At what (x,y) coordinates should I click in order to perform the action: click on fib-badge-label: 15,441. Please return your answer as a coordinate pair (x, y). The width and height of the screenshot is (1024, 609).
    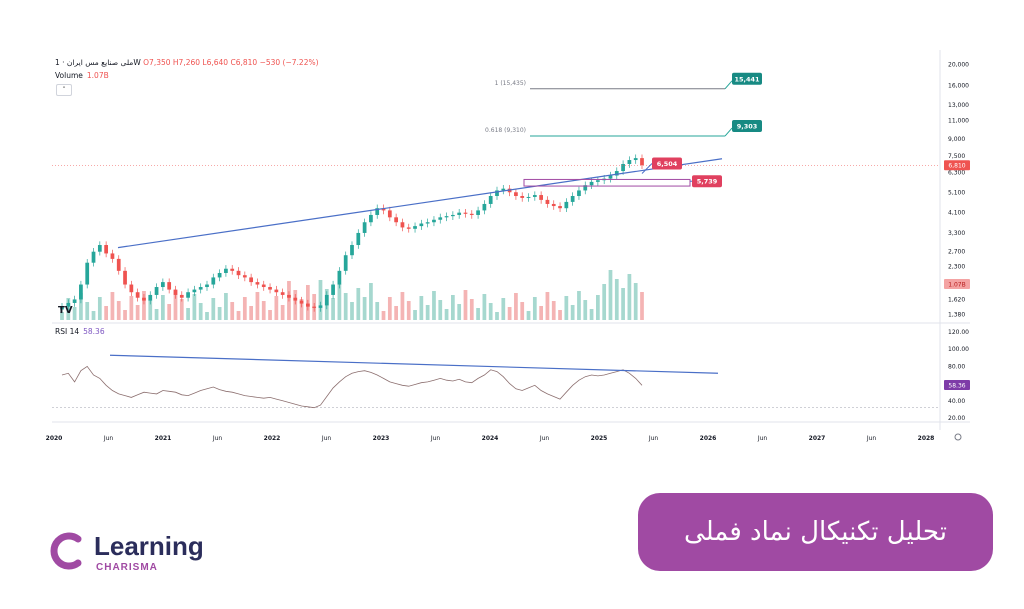
    Looking at the image, I should click on (747, 79).